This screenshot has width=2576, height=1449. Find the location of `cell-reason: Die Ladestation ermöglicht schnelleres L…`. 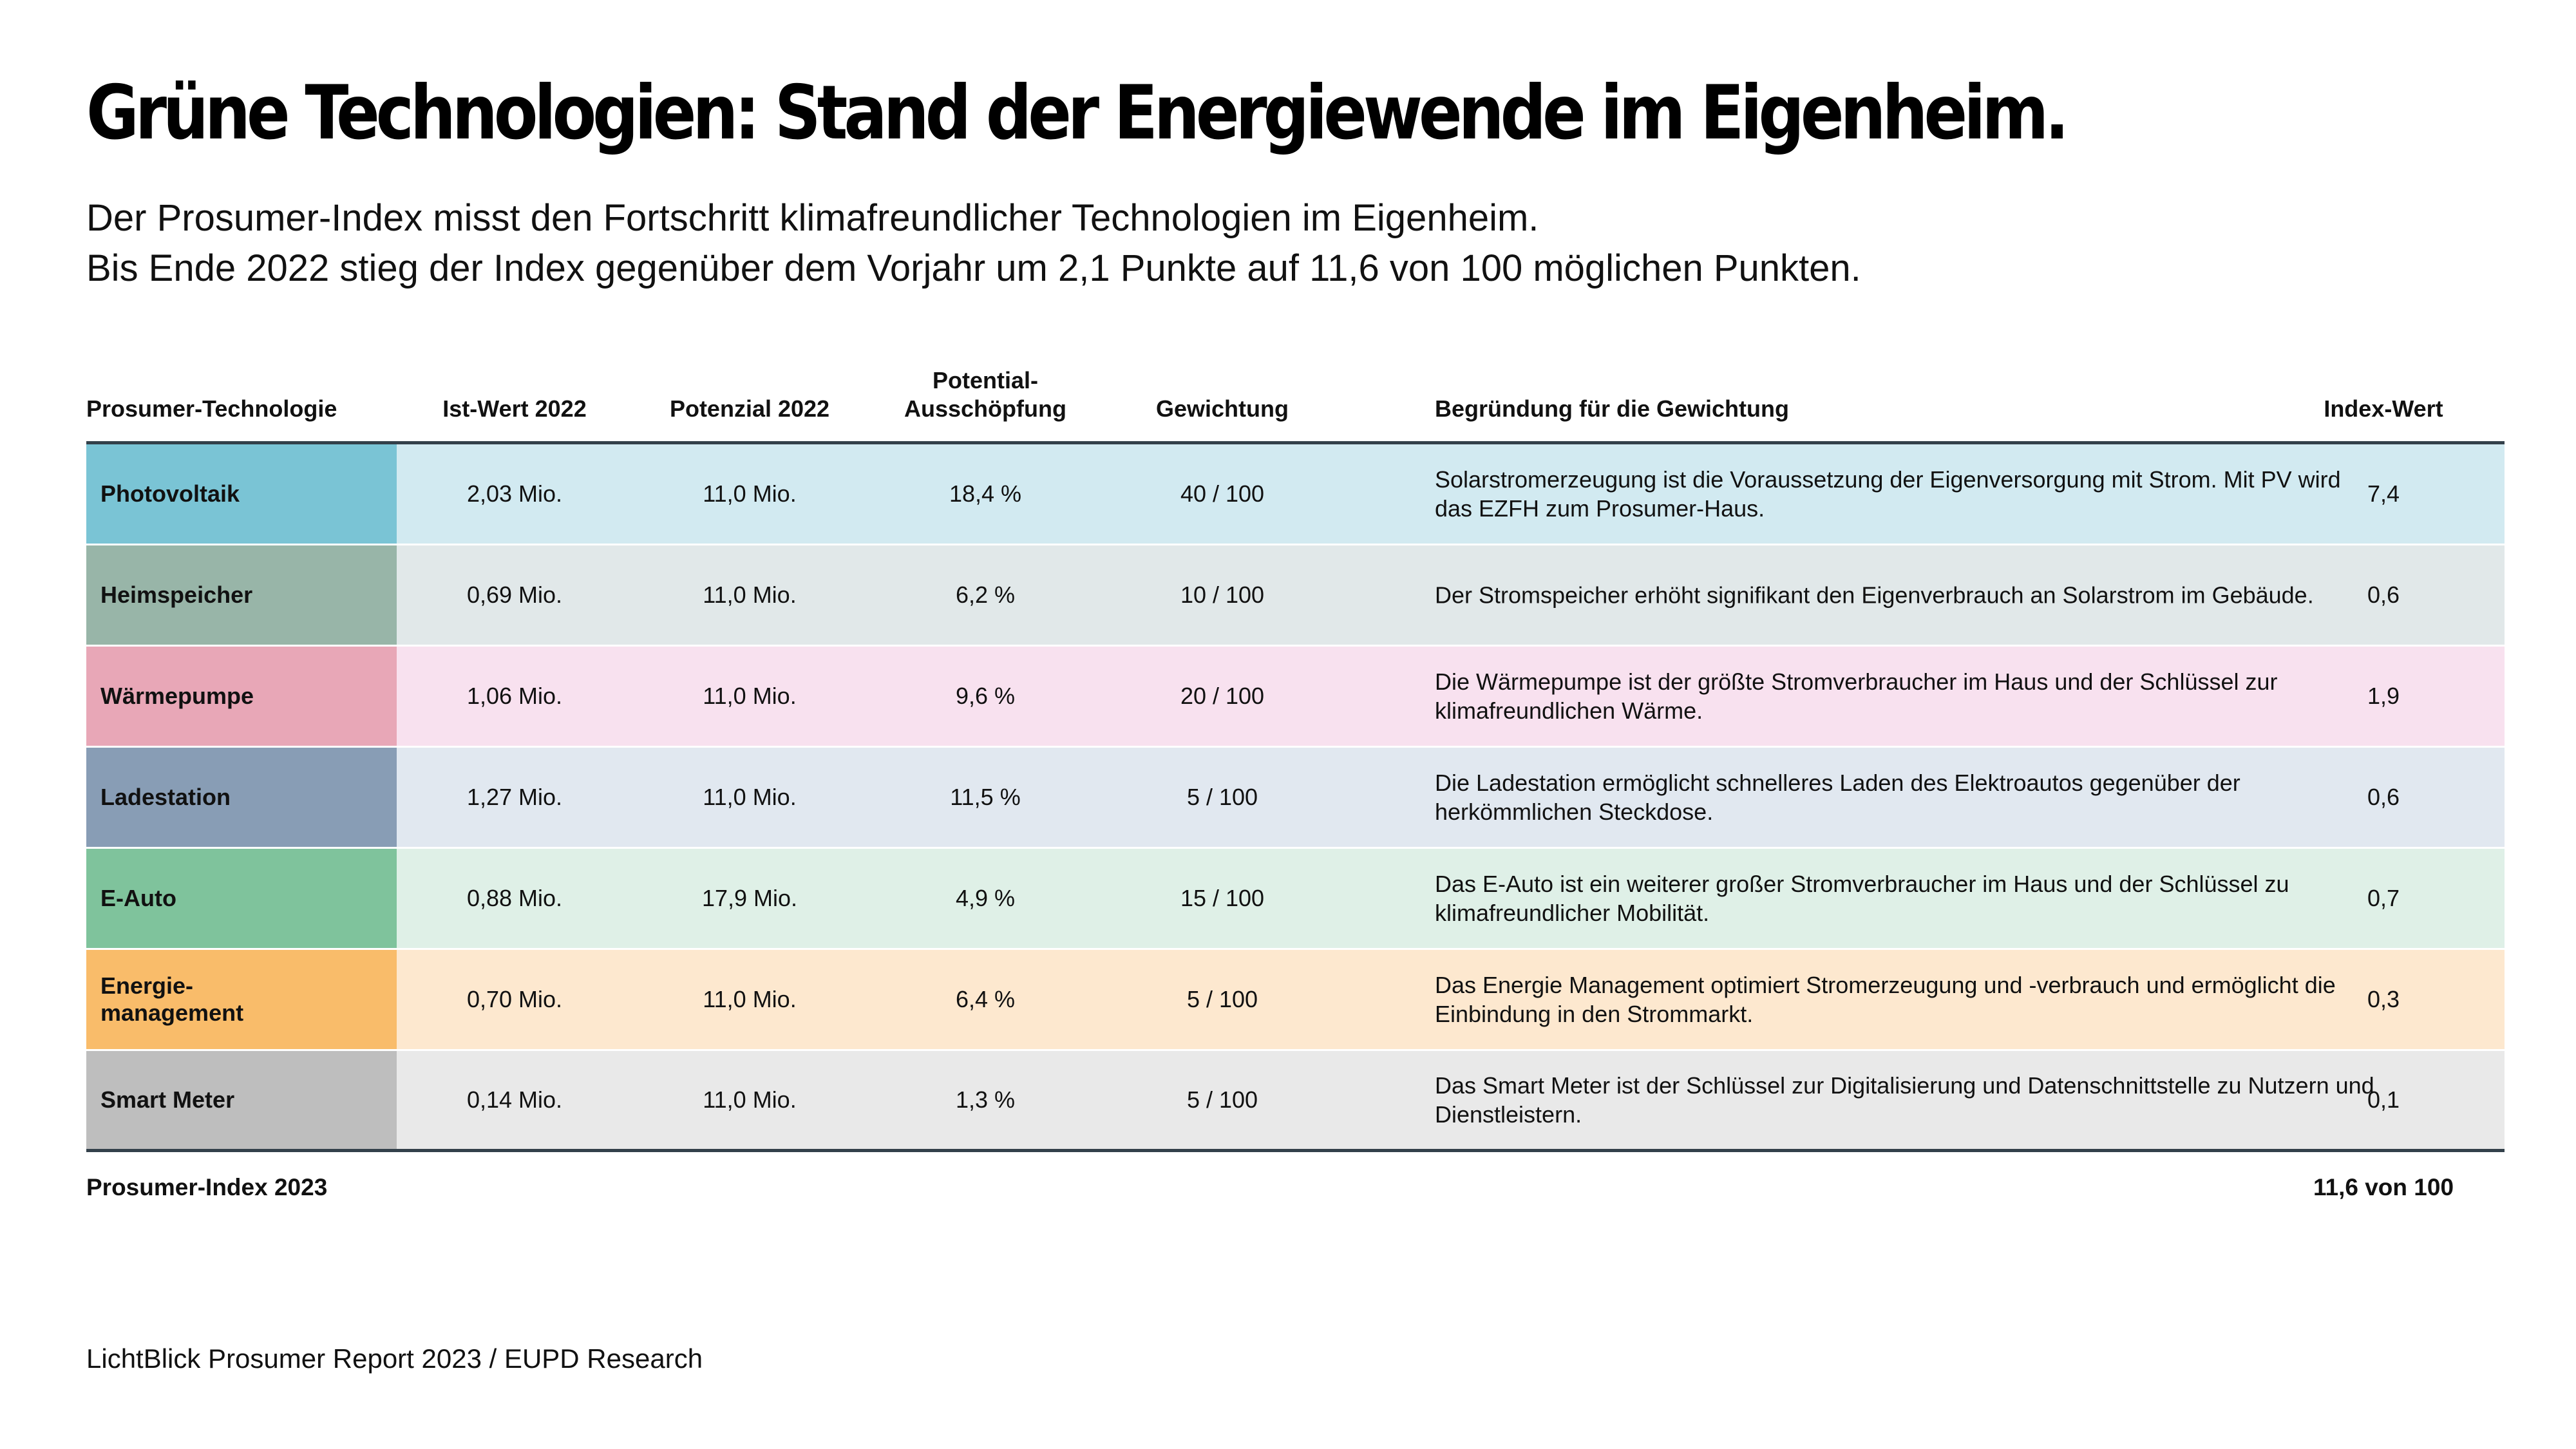

cell-reason: Die Ladestation ermöglicht schnelleres L… is located at coordinates (1837, 797).